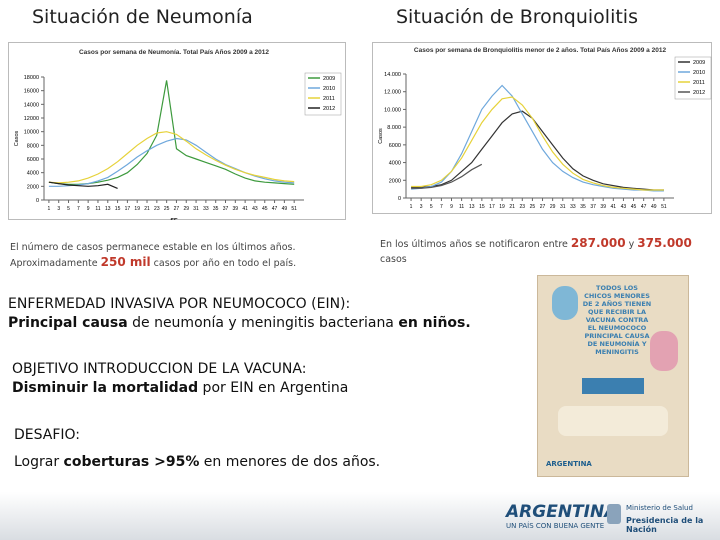 Image resolution: width=720 pixels, height=540 pixels. Describe the element at coordinates (131, 462) in the screenshot. I see `text: coberturas >95%` at that location.